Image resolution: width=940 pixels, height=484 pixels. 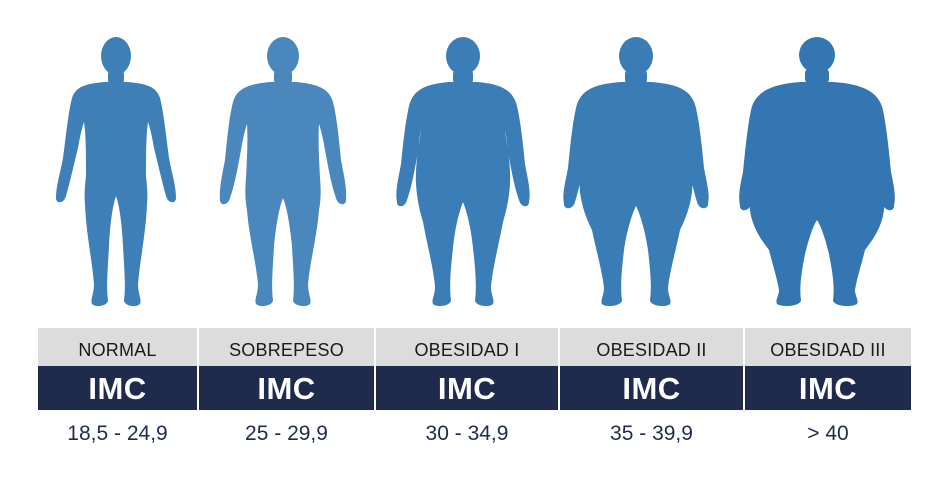 I want to click on category-label: NORMAL, so click(x=117, y=347).